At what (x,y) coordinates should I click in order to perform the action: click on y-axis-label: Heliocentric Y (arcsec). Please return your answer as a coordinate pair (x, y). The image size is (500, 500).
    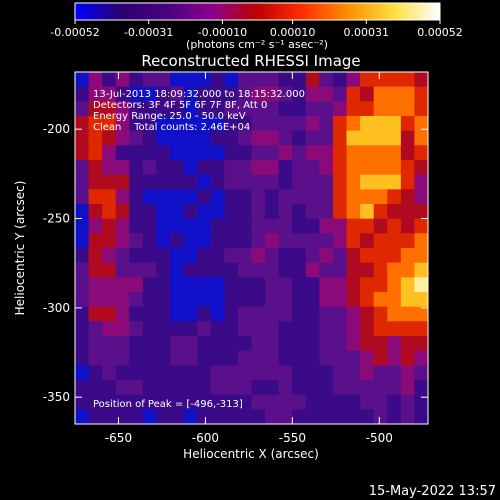
    Looking at the image, I should click on (20, 248).